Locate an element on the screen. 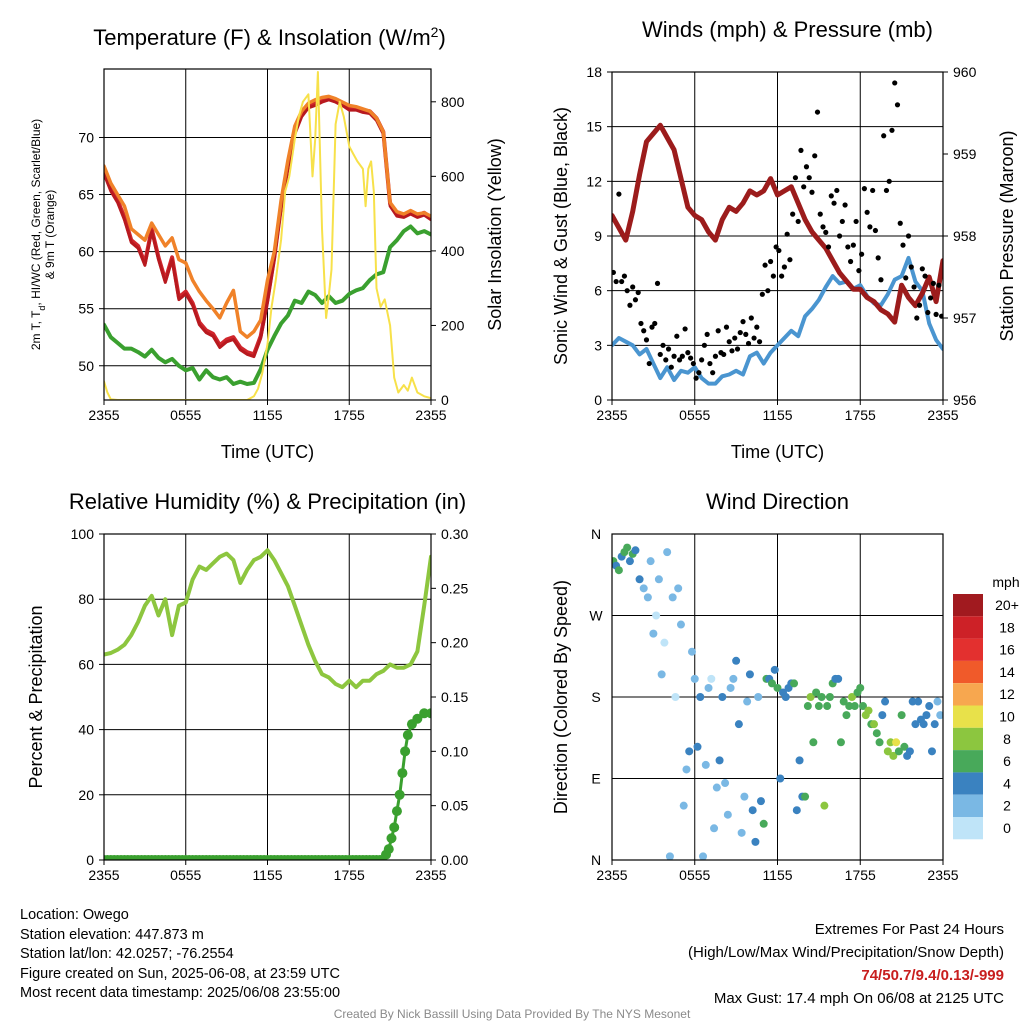 The height and width of the screenshot is (1024, 1024). x-tick-label: 0555 is located at coordinates (694, 875).